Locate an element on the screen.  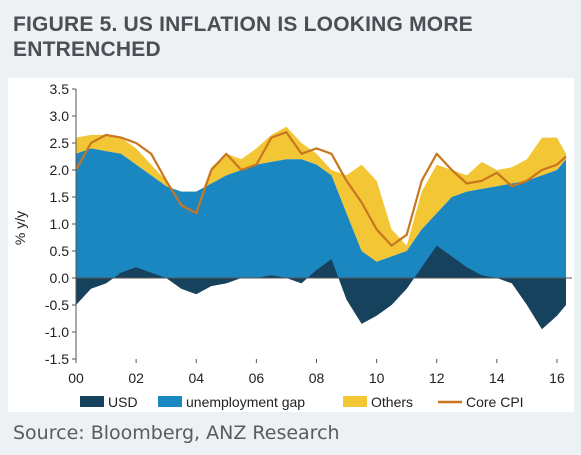
y-tick-label: 2.5 is located at coordinates (60, 143).